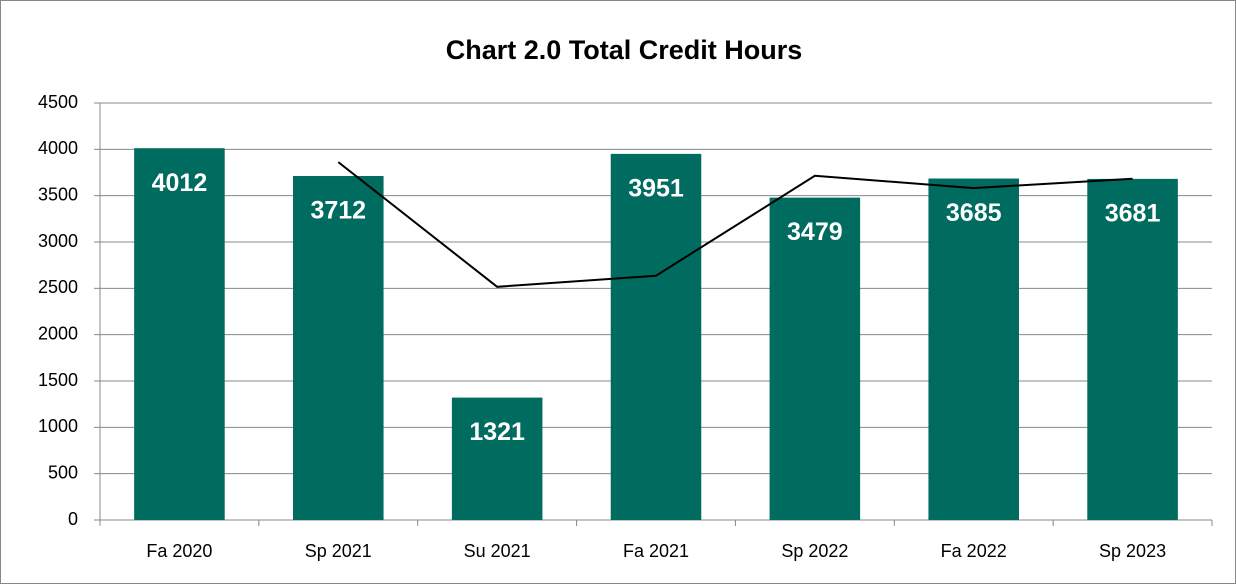 The height and width of the screenshot is (584, 1236). What do you see at coordinates (58, 426) in the screenshot?
I see `y-tick-label: 1000` at bounding box center [58, 426].